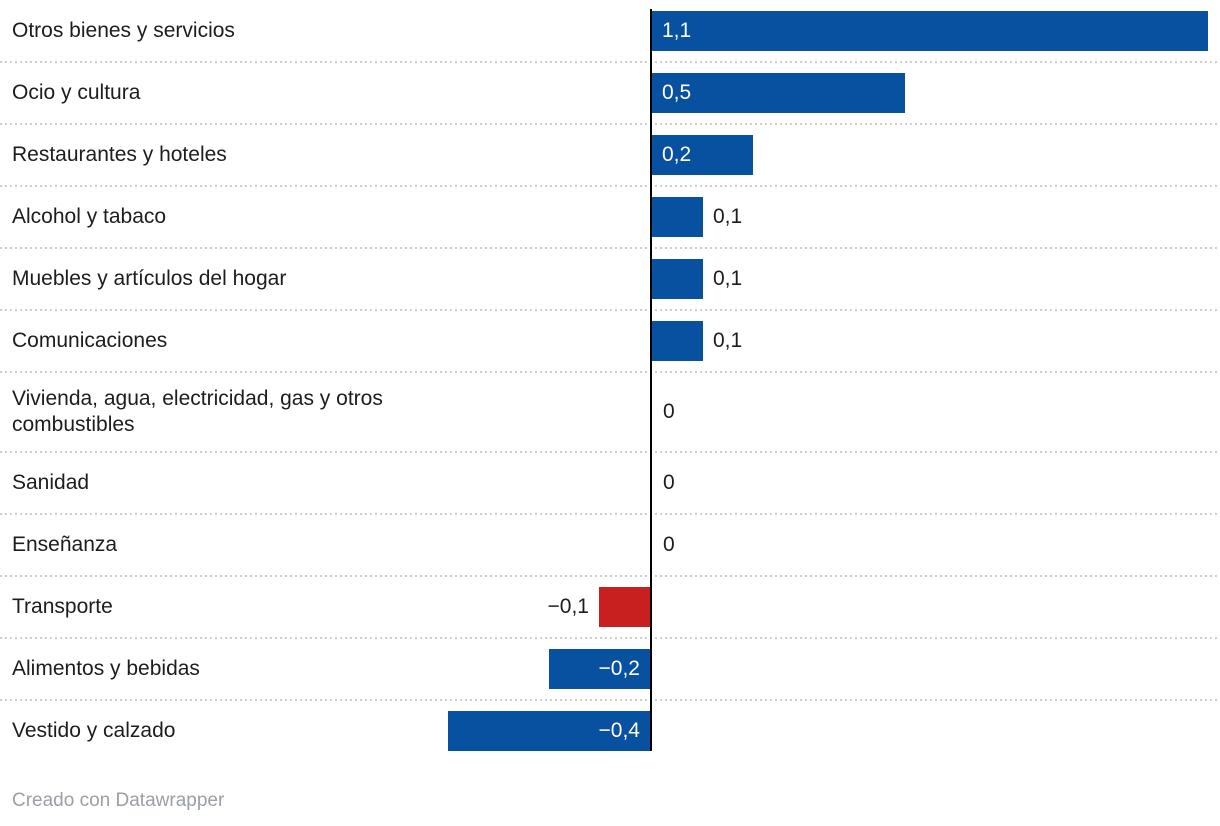  I want to click on category-label: Sanidad, so click(51, 482).